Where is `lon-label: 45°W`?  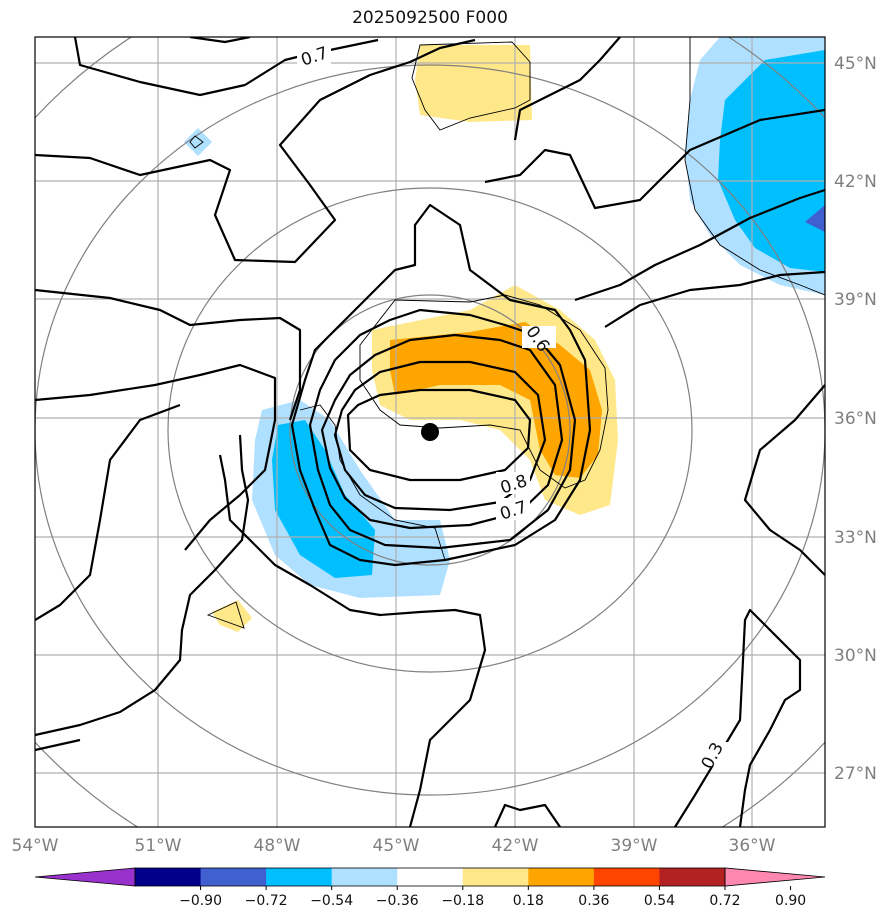 lon-label: 45°W is located at coordinates (396, 846).